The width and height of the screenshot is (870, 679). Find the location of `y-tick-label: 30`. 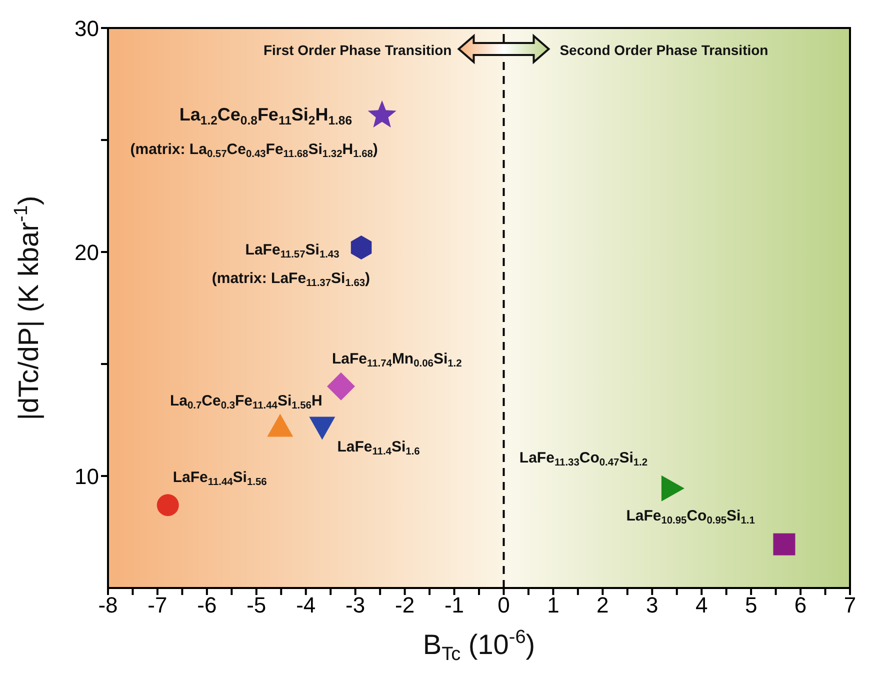

y-tick-label: 30 is located at coordinates (86, 28).